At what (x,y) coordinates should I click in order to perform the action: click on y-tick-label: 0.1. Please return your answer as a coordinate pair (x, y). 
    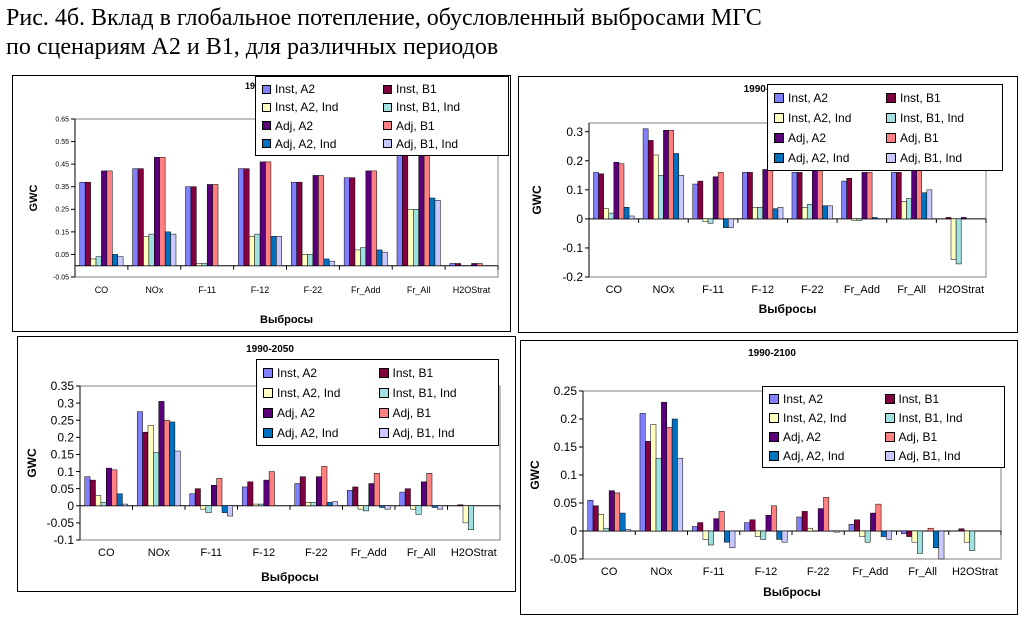
    Looking at the image, I should click on (568, 475).